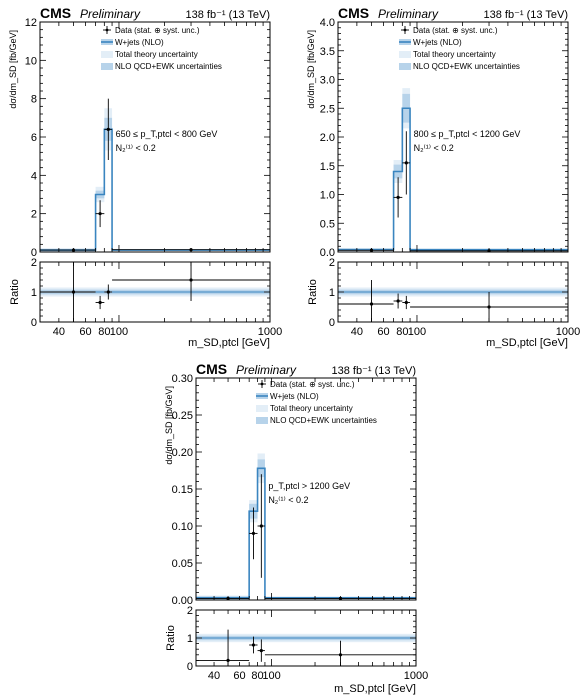  I want to click on y-tick-label: 0.30, so click(182, 379).